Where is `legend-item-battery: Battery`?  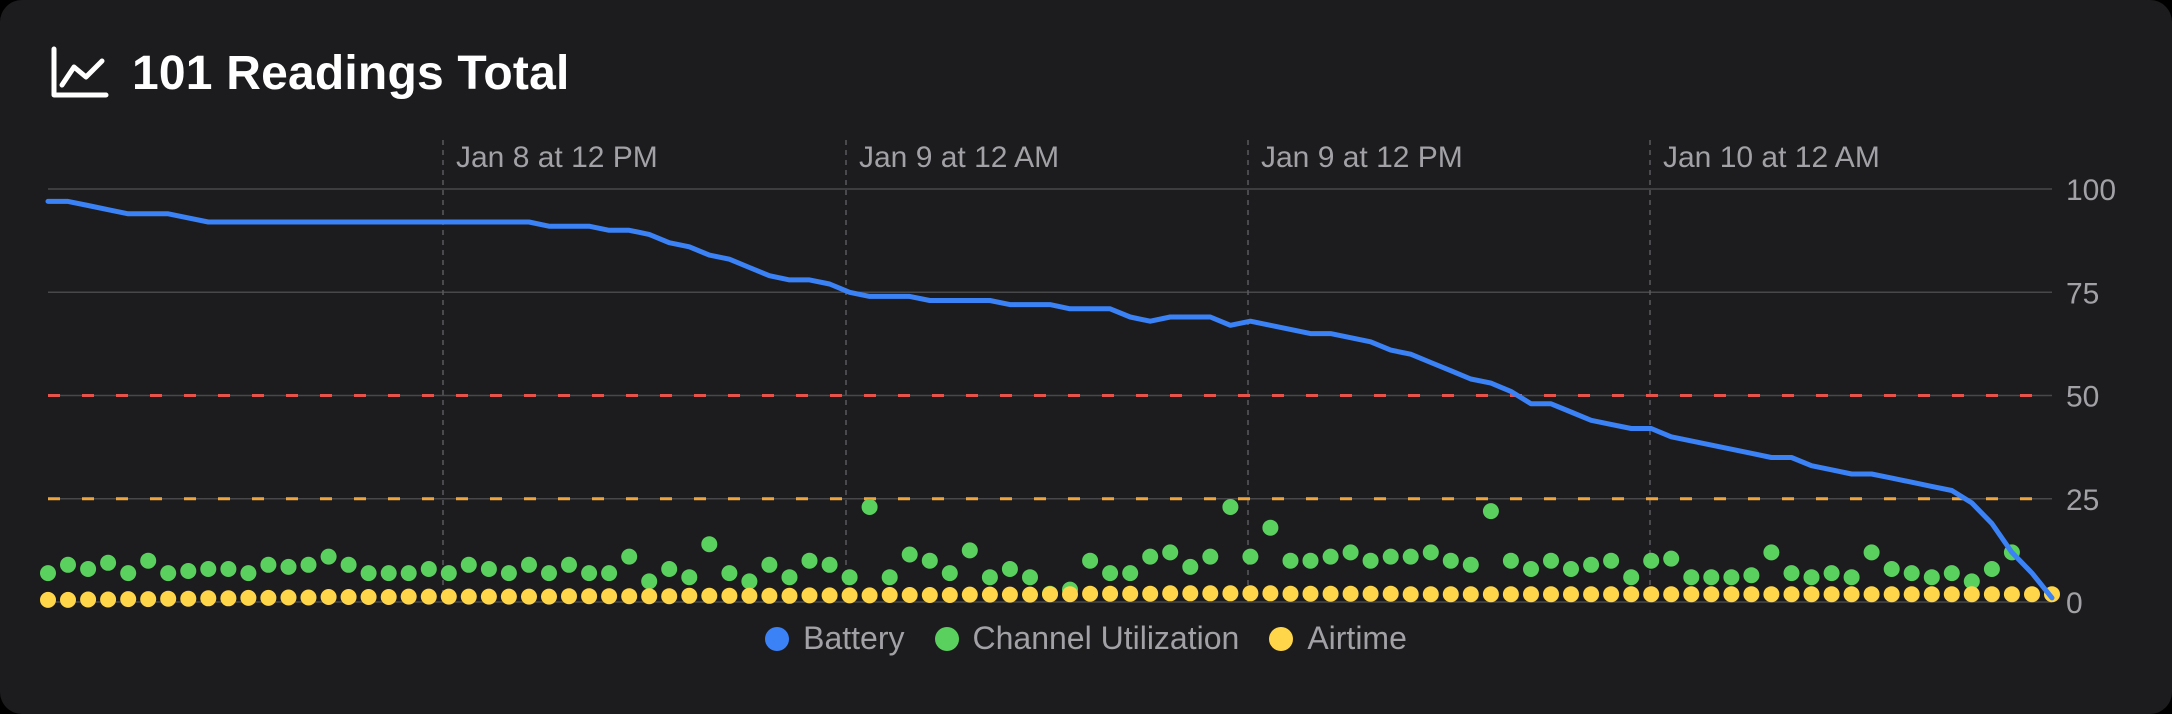 legend-item-battery: Battery is located at coordinates (835, 638).